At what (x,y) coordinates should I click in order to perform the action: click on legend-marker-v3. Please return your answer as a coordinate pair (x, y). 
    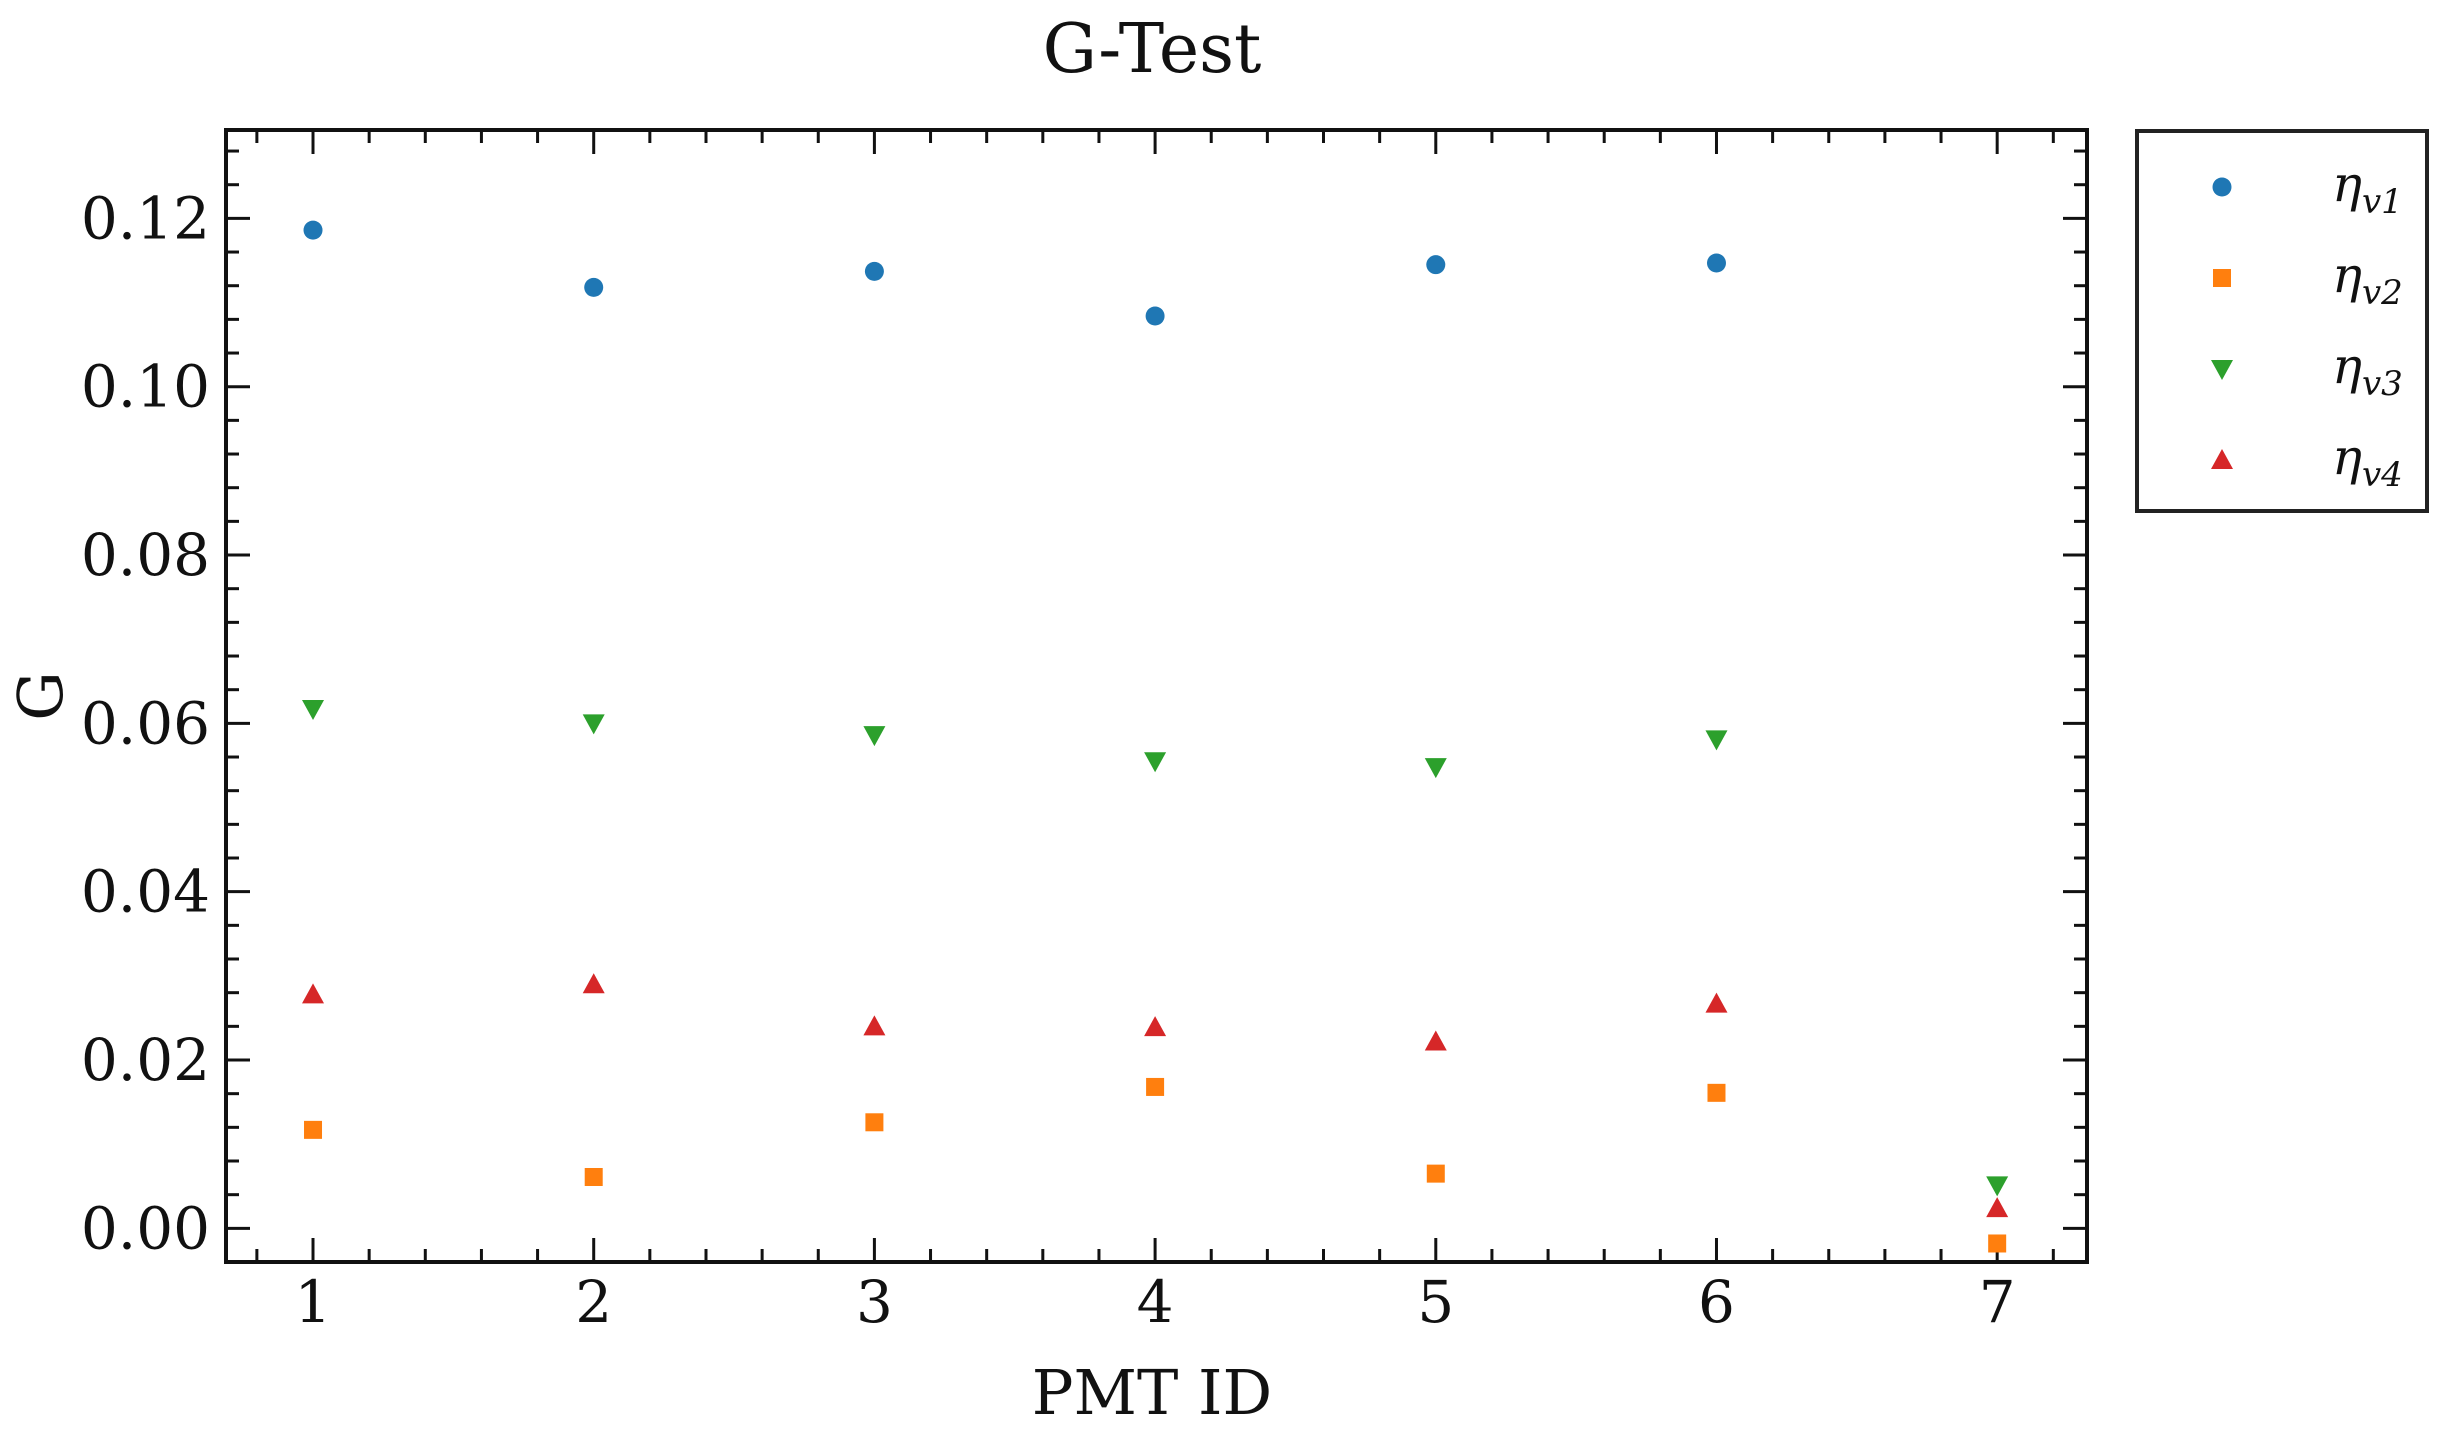
    Looking at the image, I should click on (2222, 370).